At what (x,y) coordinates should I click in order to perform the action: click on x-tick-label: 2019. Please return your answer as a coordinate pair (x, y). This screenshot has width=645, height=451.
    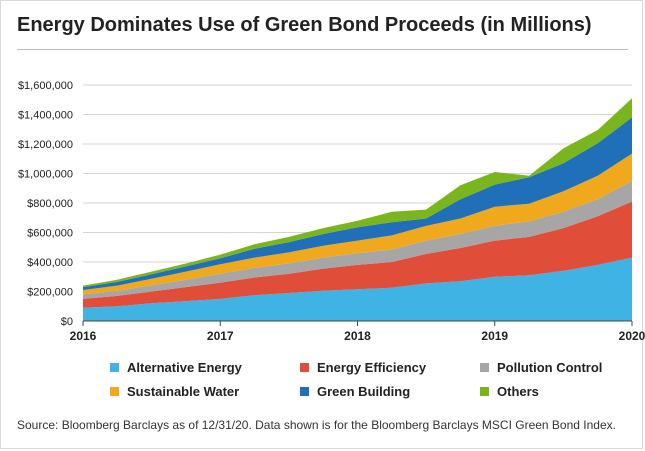
    Looking at the image, I should click on (494, 336).